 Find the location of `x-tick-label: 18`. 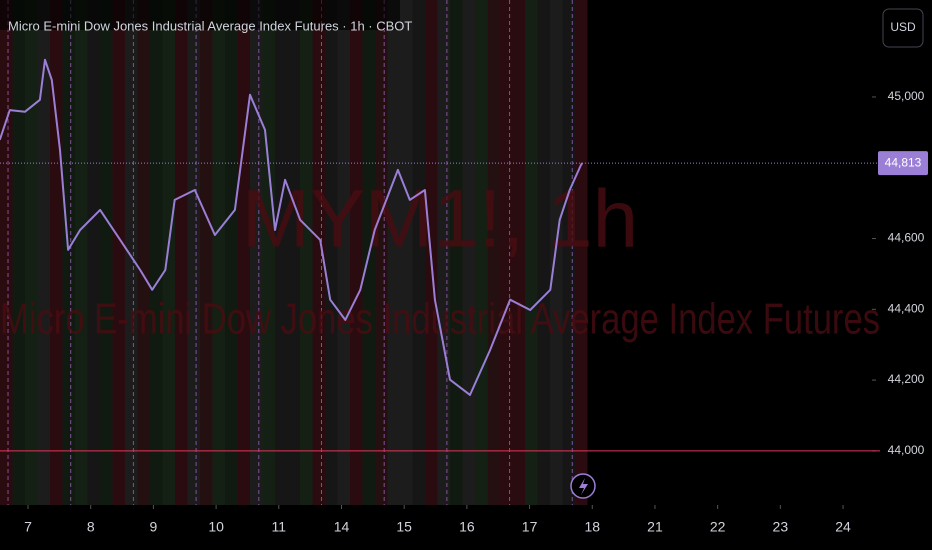

x-tick-label: 18 is located at coordinates (592, 527).